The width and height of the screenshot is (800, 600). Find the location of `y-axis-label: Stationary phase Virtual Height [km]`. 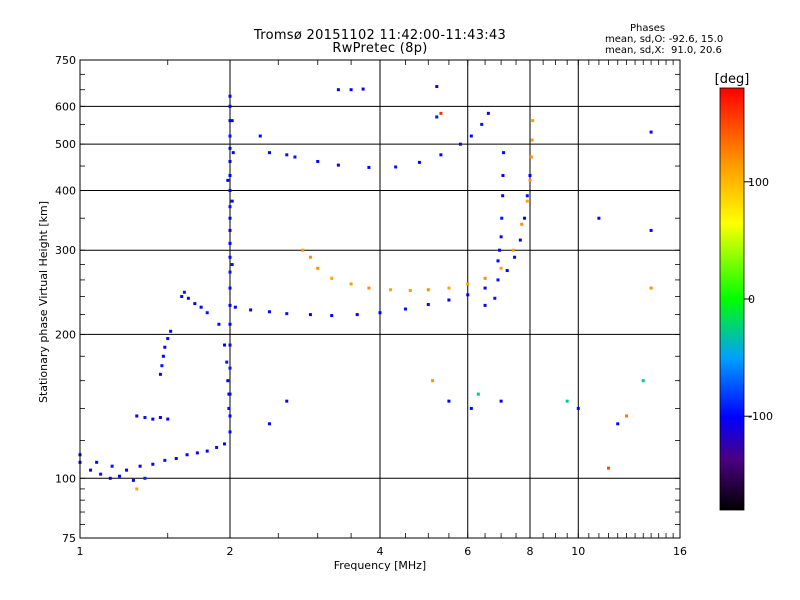

y-axis-label: Stationary phase Virtual Height [km] is located at coordinates (43, 302).